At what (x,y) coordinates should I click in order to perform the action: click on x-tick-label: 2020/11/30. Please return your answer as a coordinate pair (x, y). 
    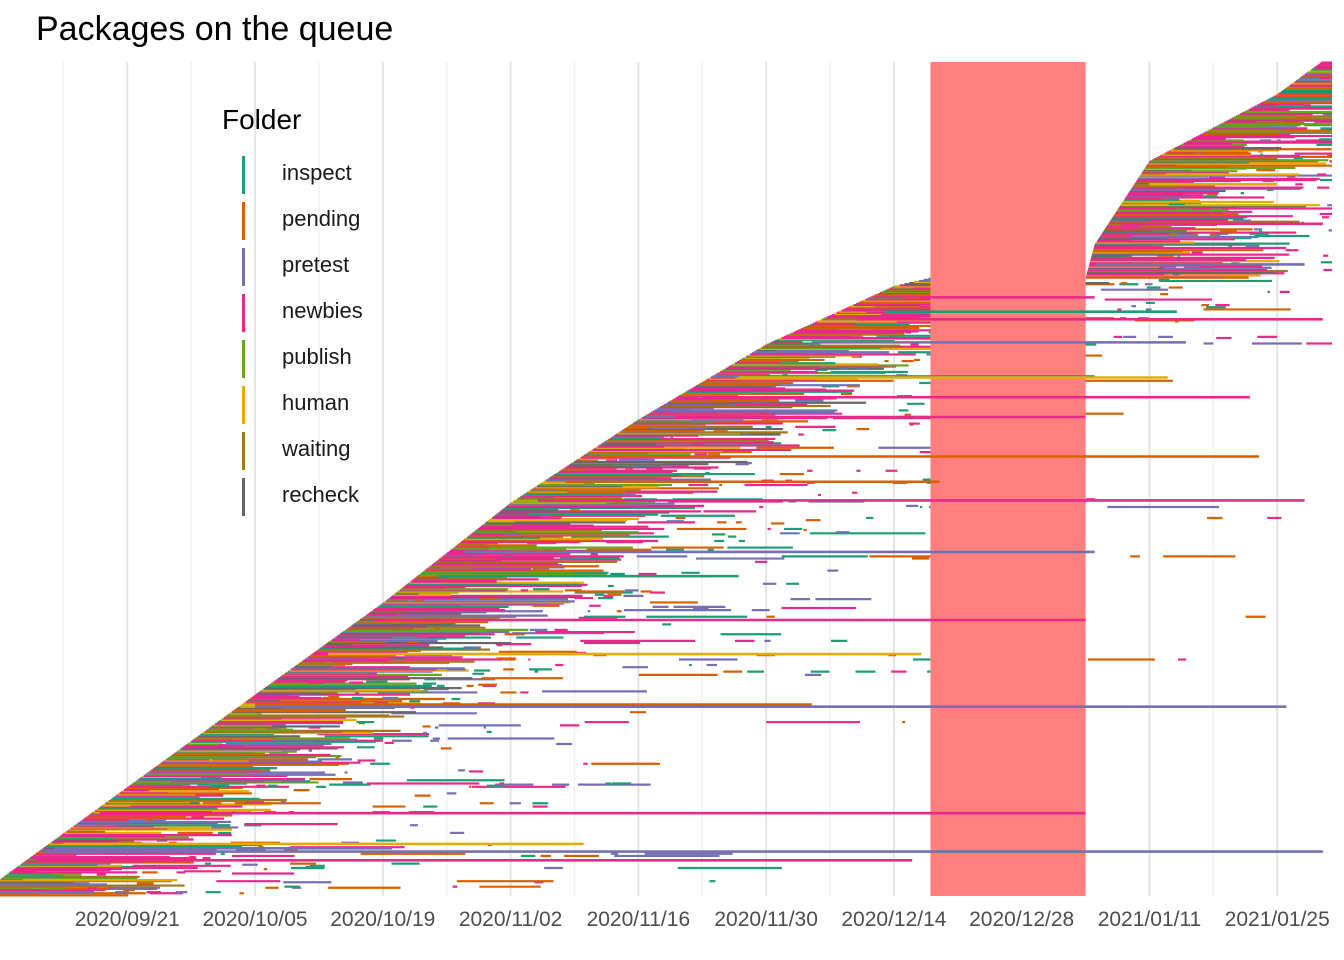
    Looking at the image, I should click on (766, 919).